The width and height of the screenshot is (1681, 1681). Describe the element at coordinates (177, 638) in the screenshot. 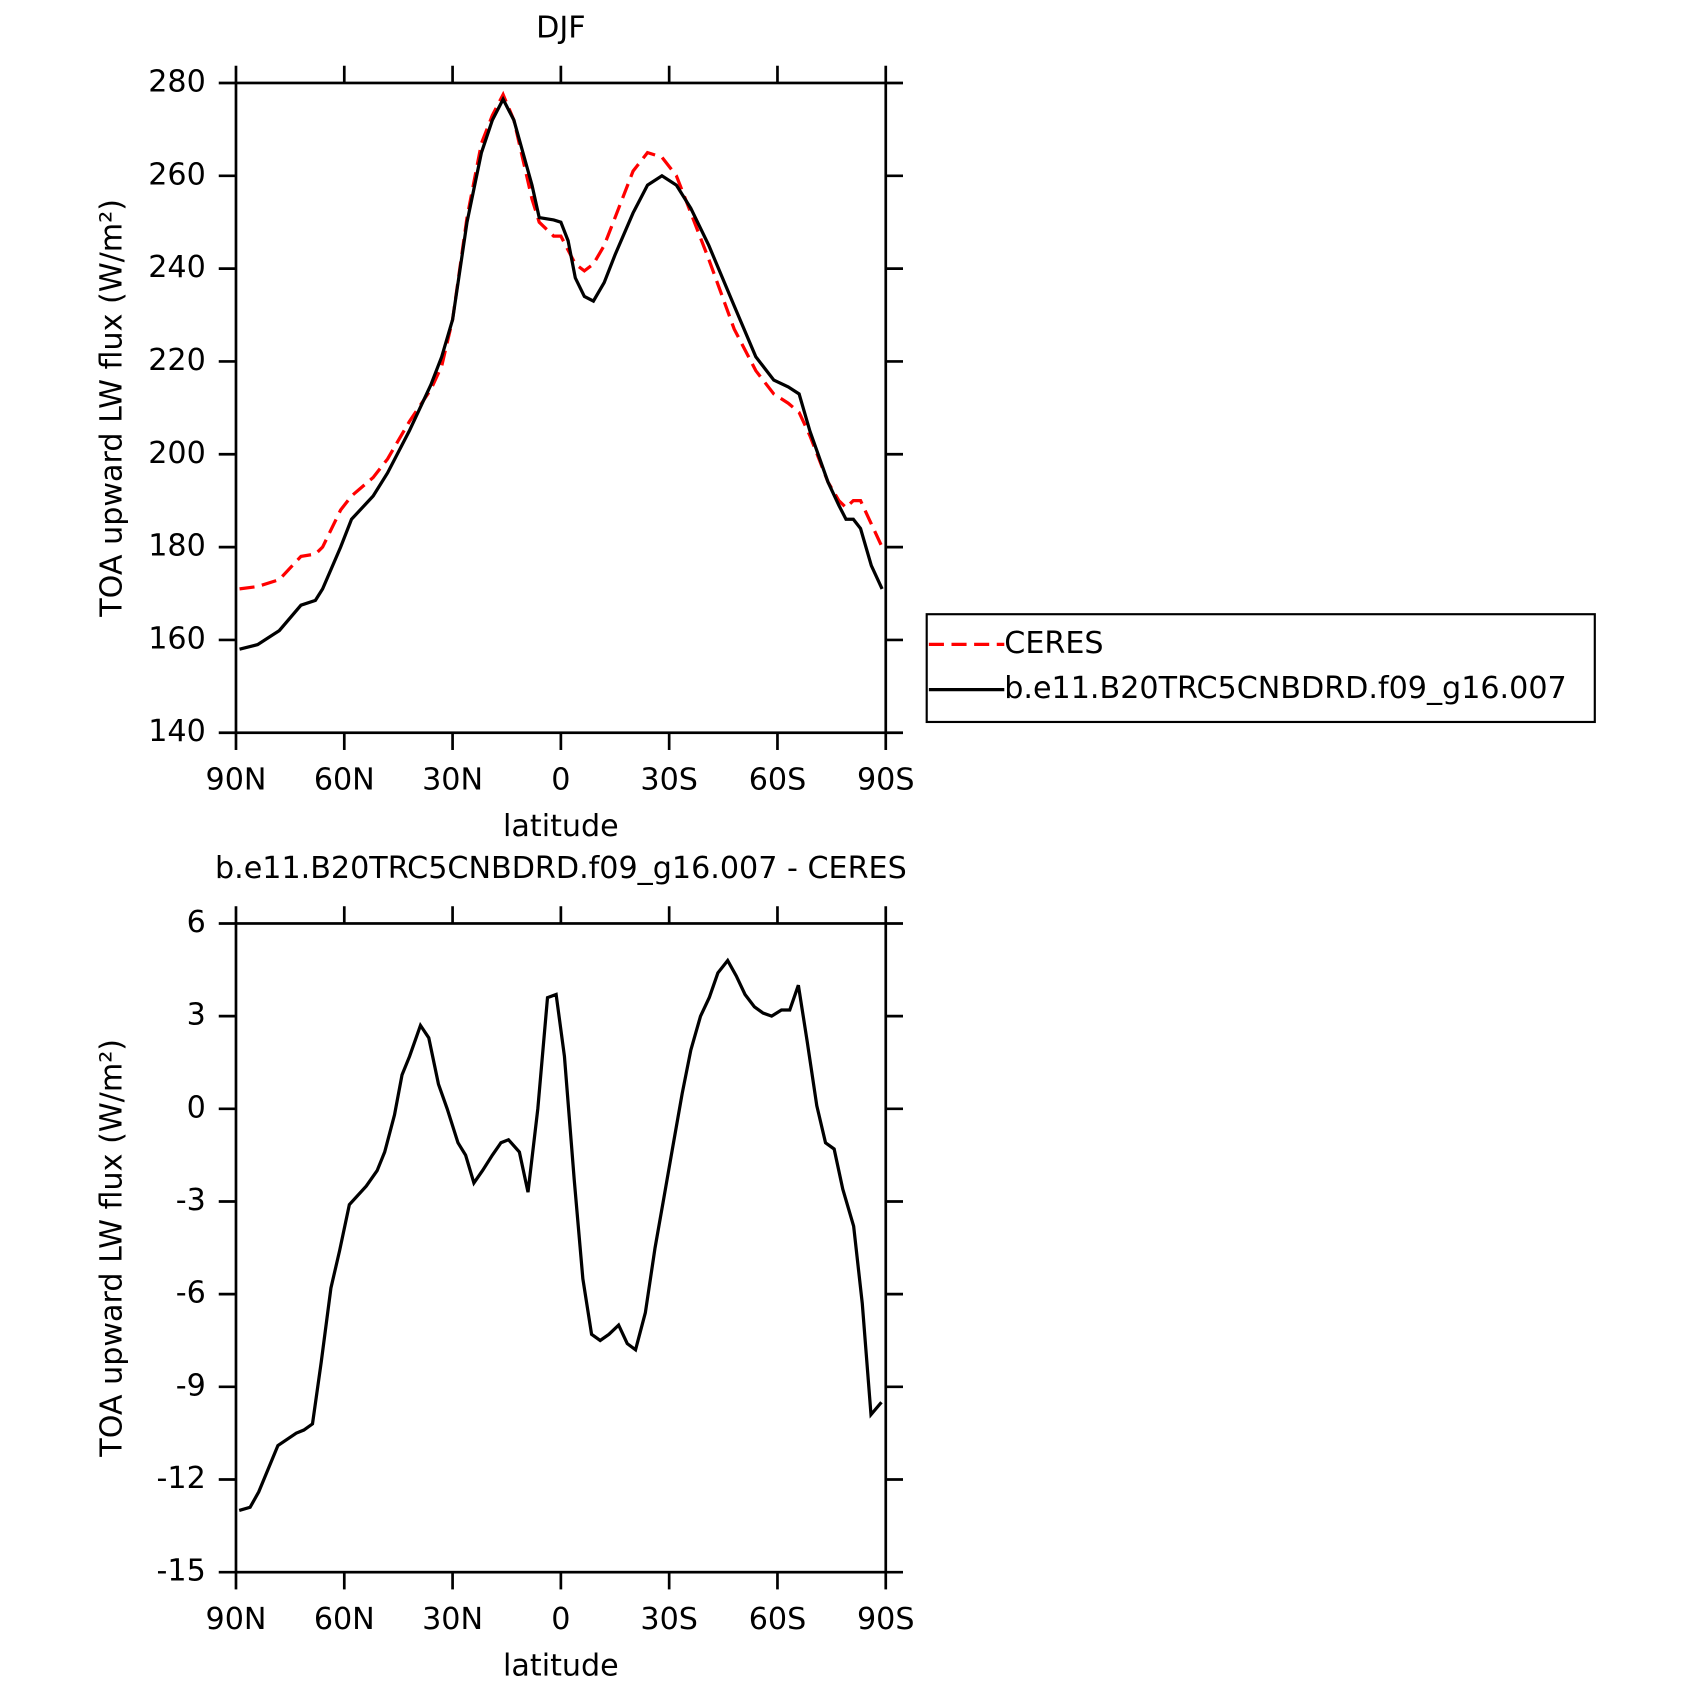

I see `y-tick-label: 160` at that location.